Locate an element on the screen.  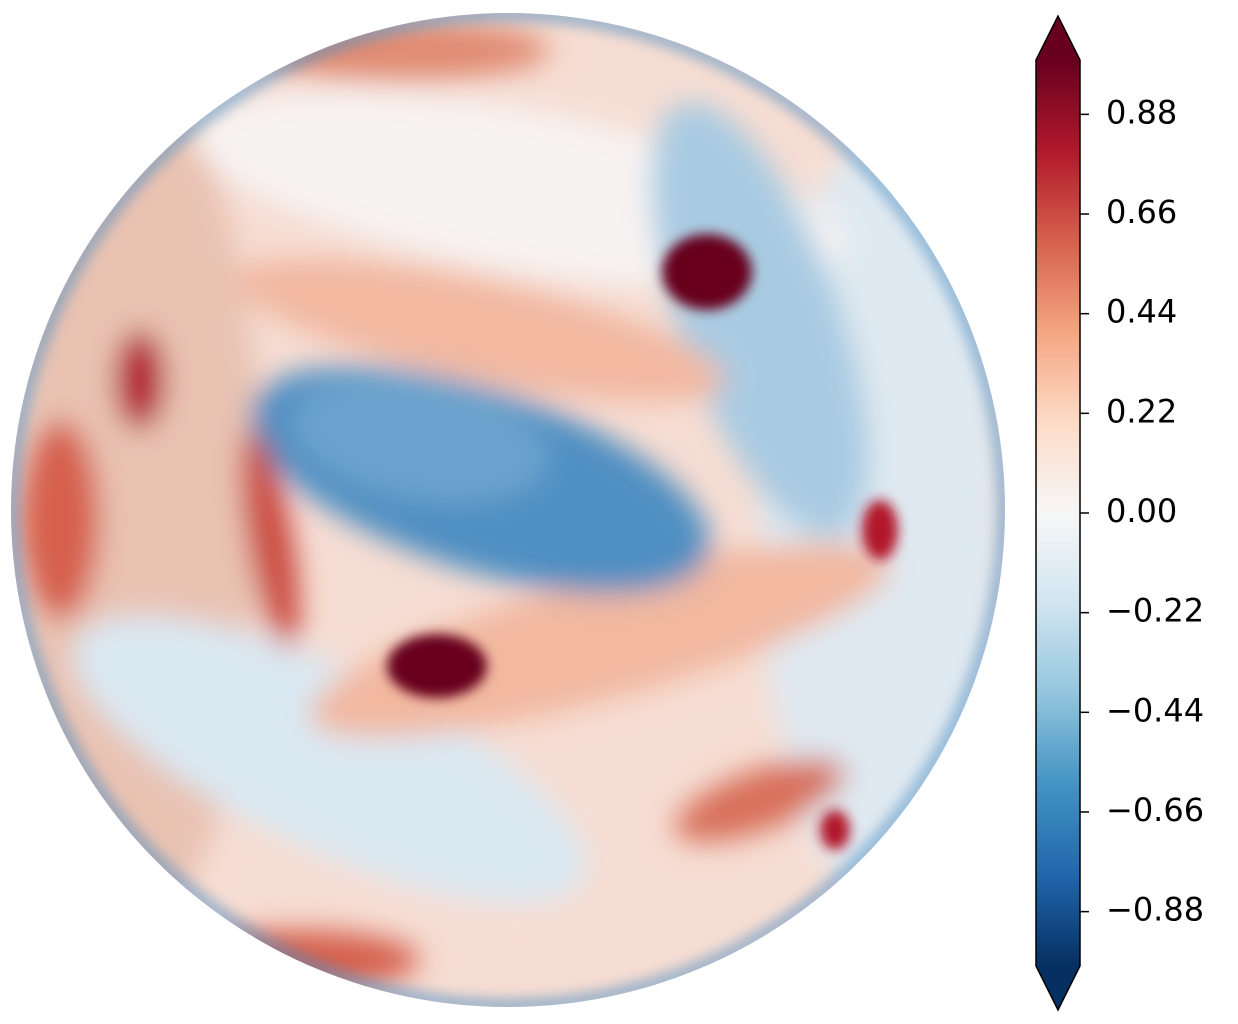
colorbar-tick-label: −0.22 is located at coordinates (1155, 611).